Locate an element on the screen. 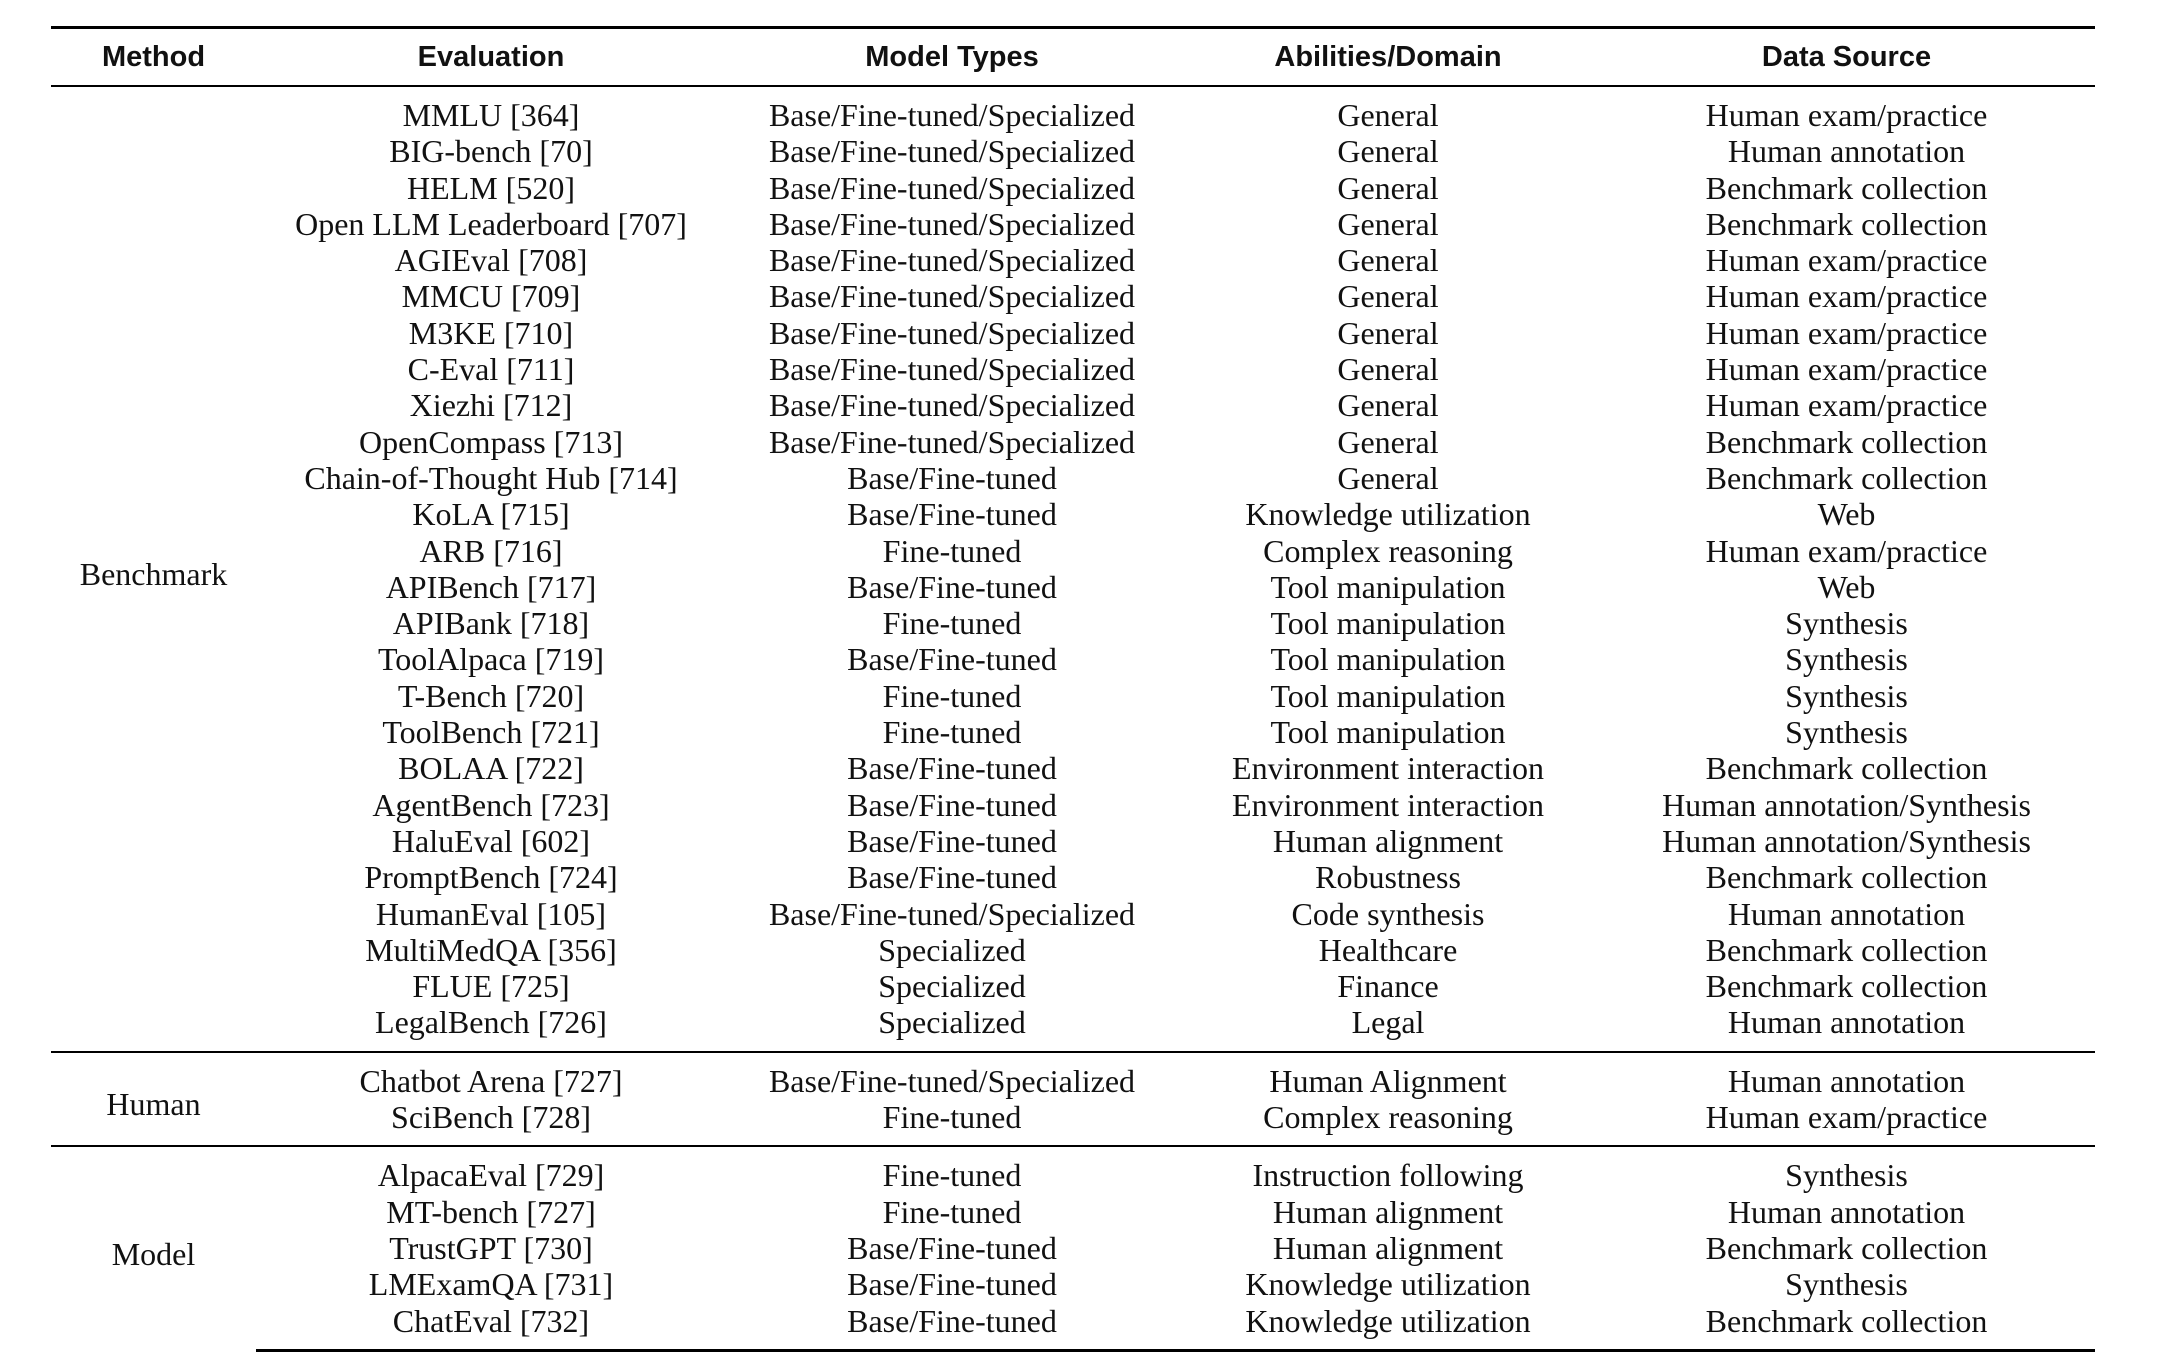 The height and width of the screenshot is (1372, 2159). evaluation-cell: KoLA [715] is located at coordinates (491, 514).